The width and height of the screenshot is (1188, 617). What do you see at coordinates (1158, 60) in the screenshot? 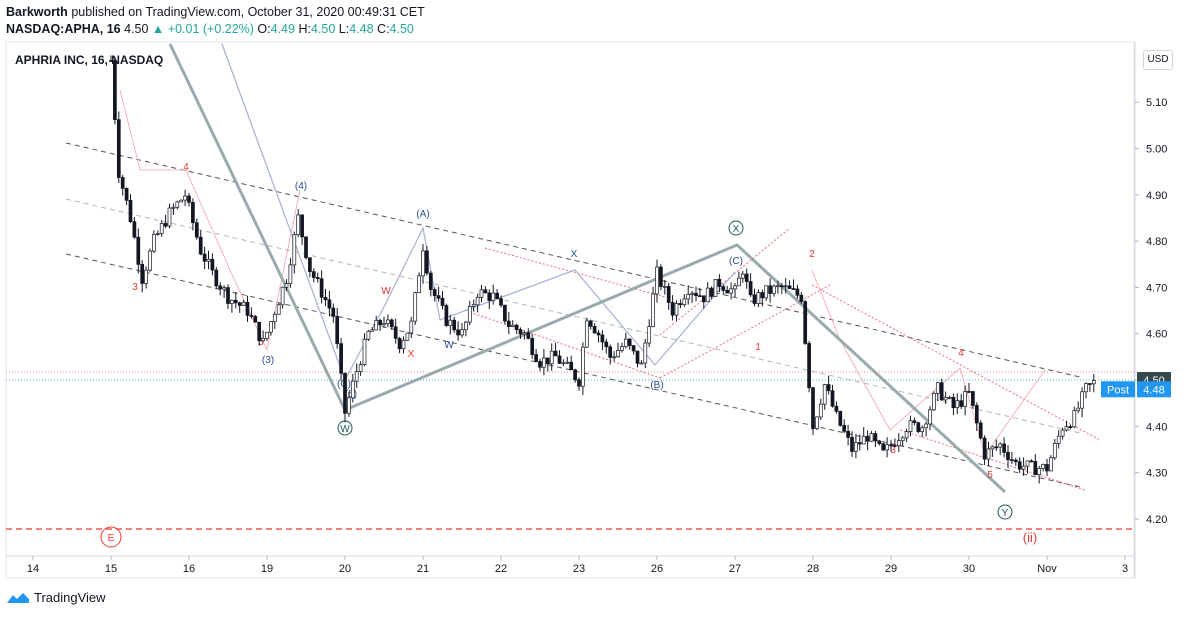
I see `currency-button: USD` at bounding box center [1158, 60].